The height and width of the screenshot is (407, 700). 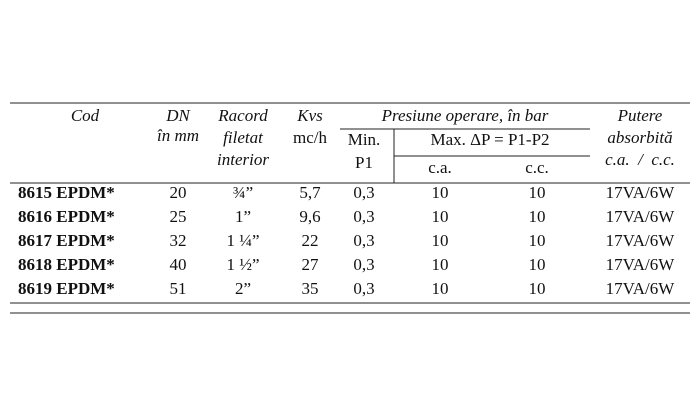 What do you see at coordinates (242, 240) in the screenshot?
I see `cell: 1 ¼”` at bounding box center [242, 240].